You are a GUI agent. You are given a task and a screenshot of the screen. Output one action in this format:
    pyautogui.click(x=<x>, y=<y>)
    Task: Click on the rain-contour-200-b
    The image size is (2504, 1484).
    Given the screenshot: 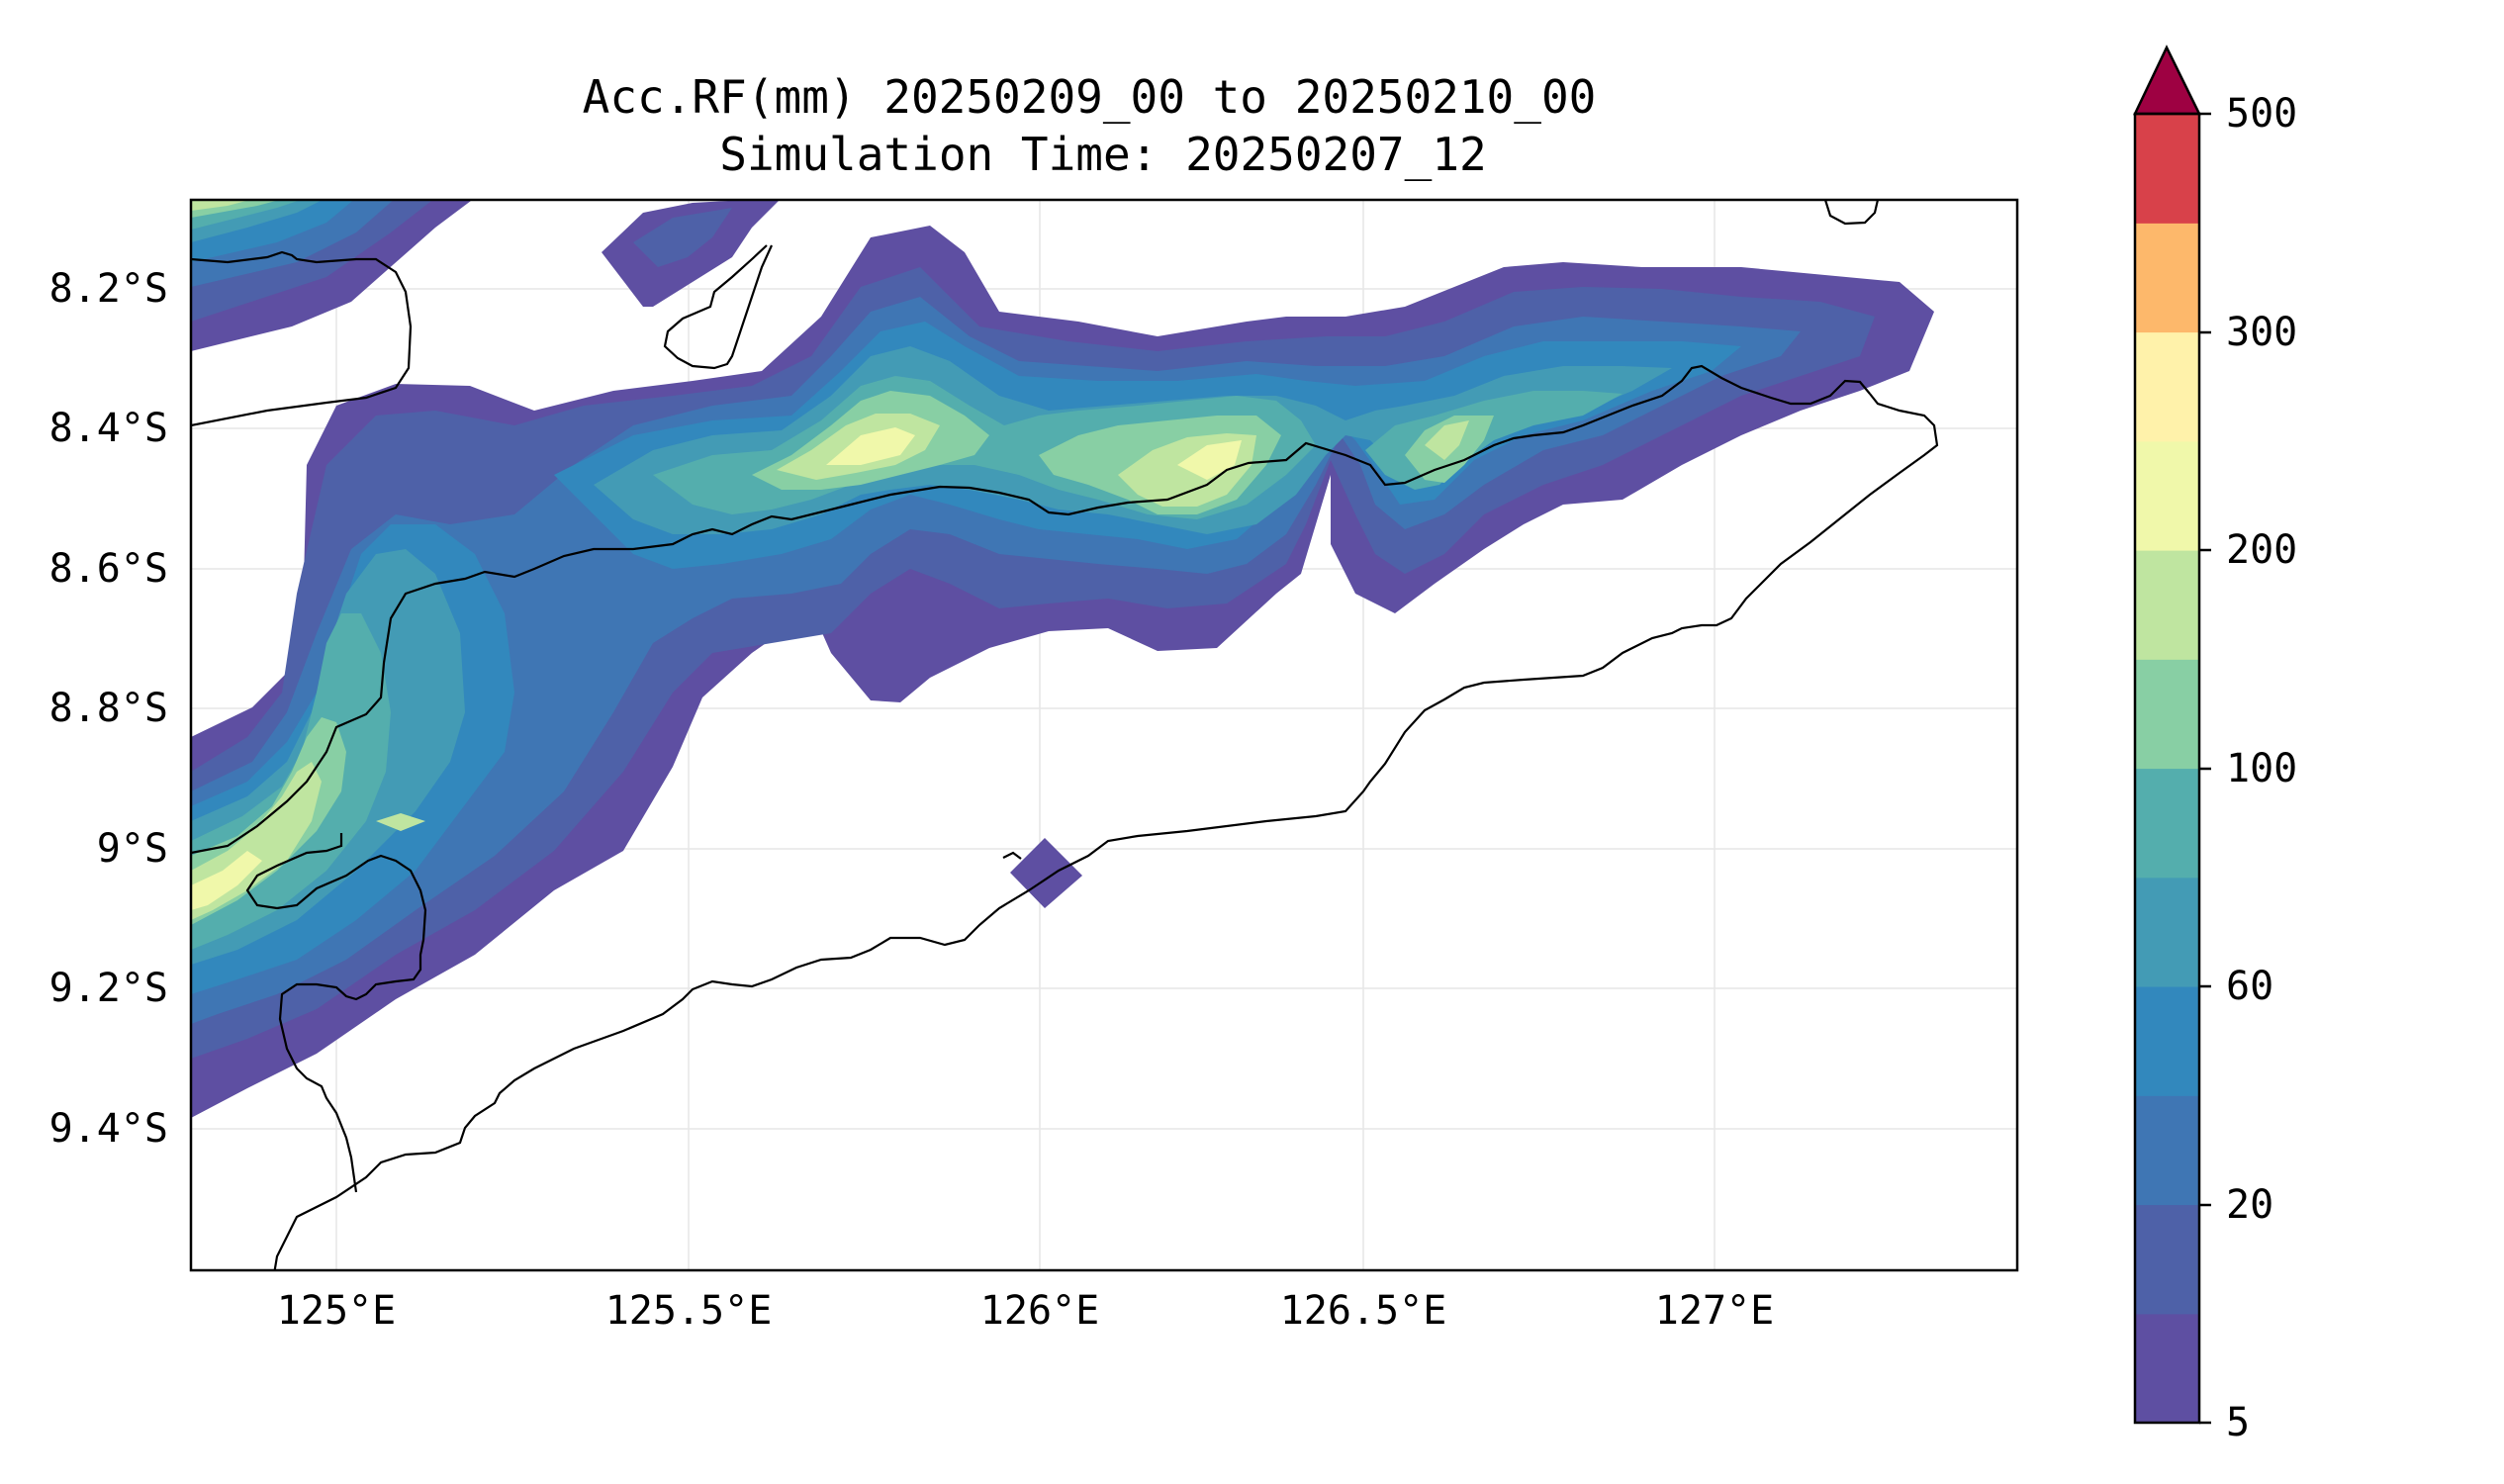 What is the action you would take?
    pyautogui.click(x=1209, y=460)
    